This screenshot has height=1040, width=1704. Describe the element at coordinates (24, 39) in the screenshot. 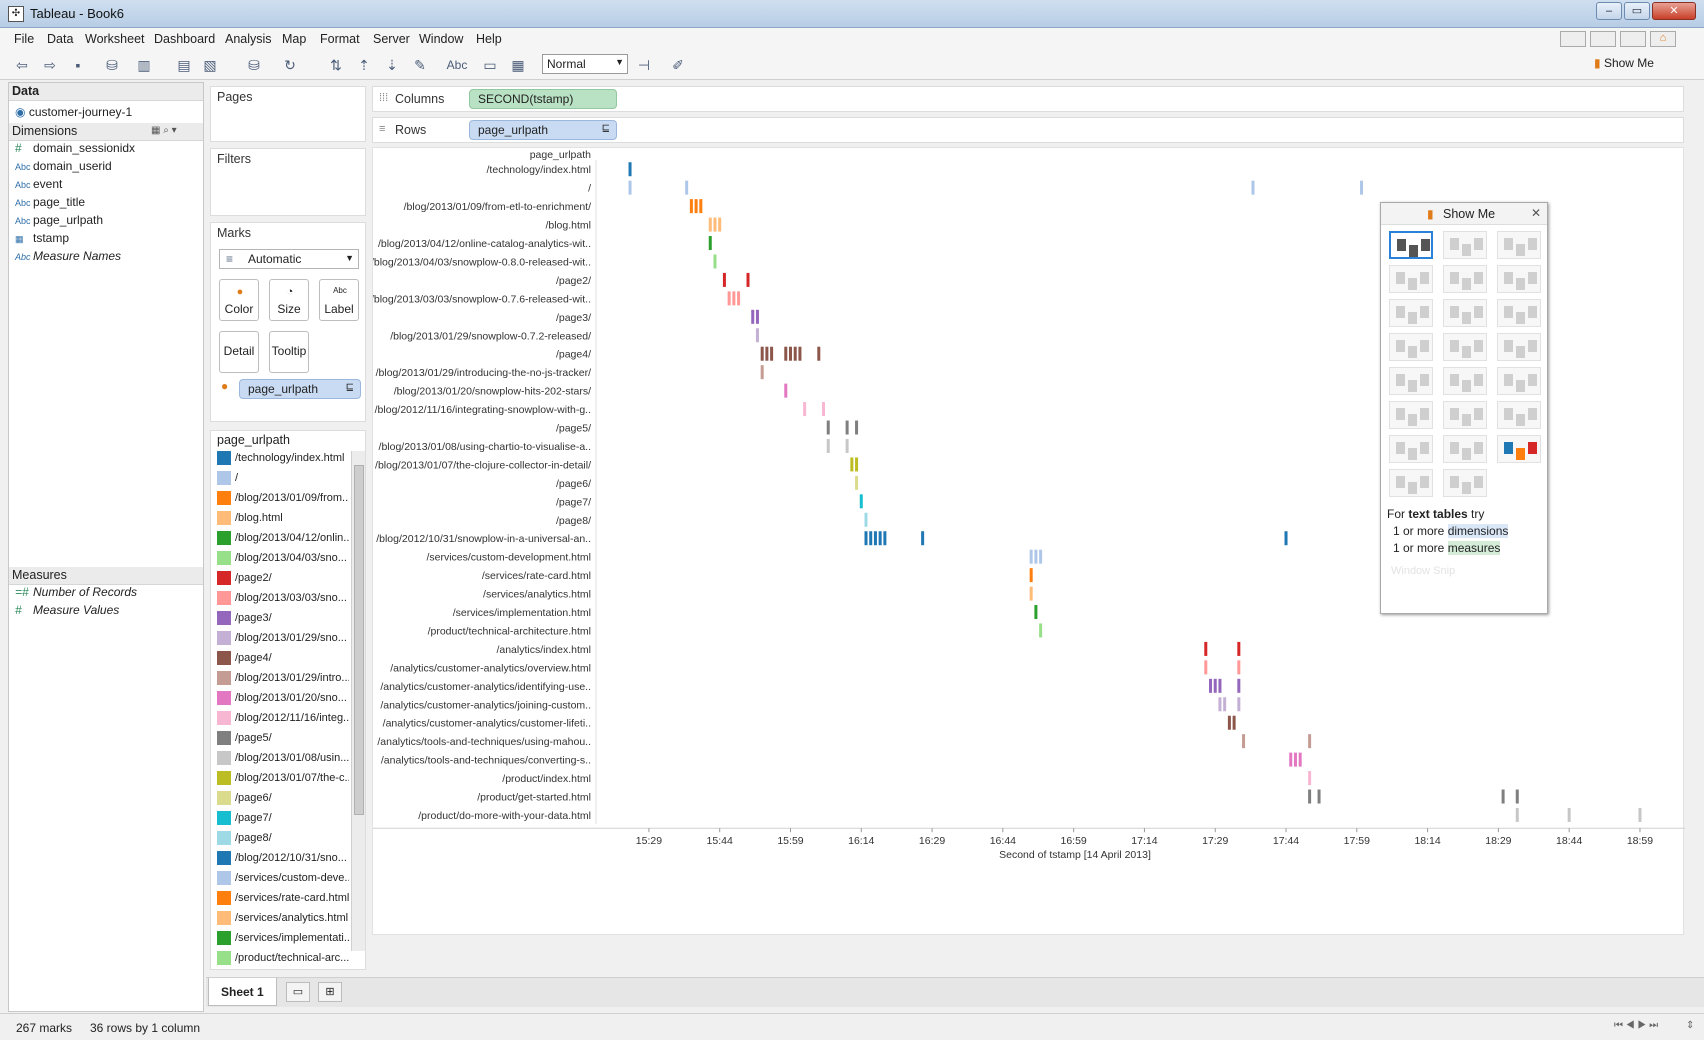

I see `menu-file: File` at that location.